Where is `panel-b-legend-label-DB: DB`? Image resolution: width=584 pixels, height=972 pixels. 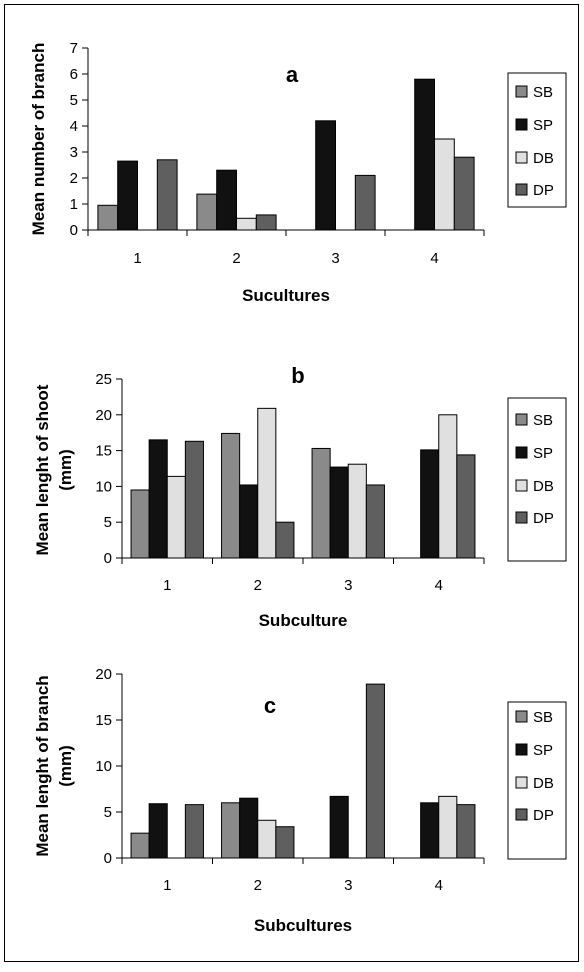 panel-b-legend-label-DB: DB is located at coordinates (543, 486).